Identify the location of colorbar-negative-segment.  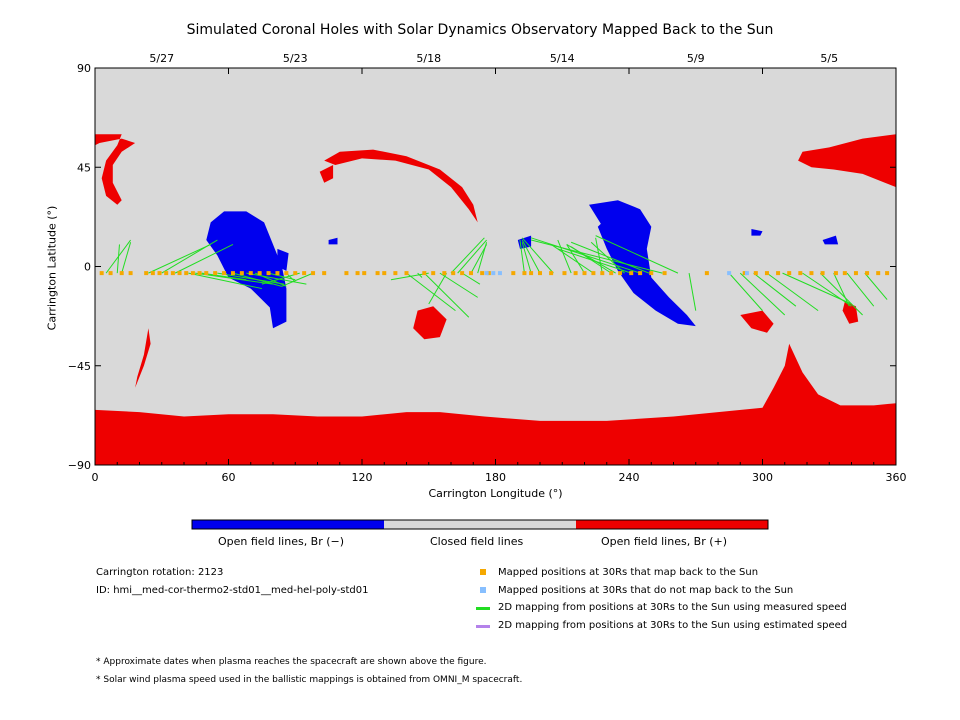
(288, 524).